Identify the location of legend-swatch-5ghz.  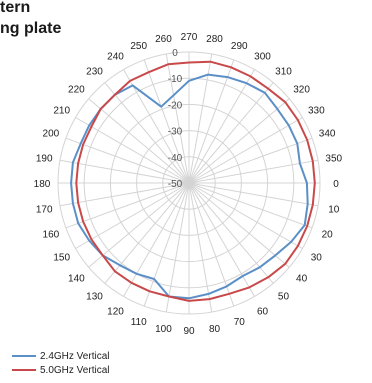
(24, 370).